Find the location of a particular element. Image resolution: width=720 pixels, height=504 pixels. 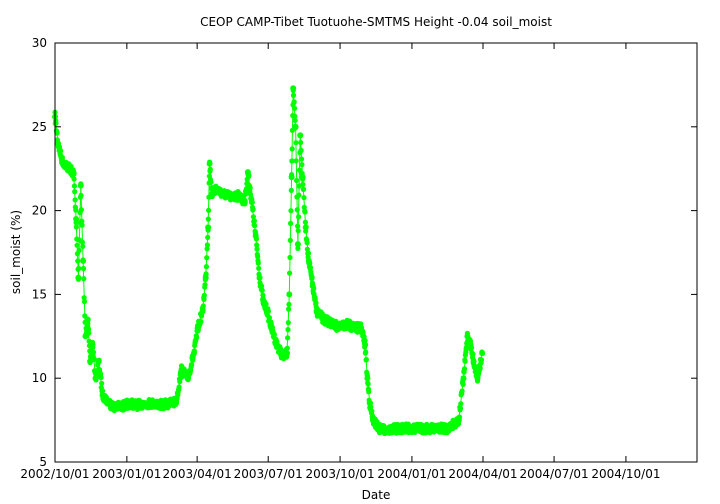

x-tick-label: 2003/01/01 is located at coordinates (126, 474).